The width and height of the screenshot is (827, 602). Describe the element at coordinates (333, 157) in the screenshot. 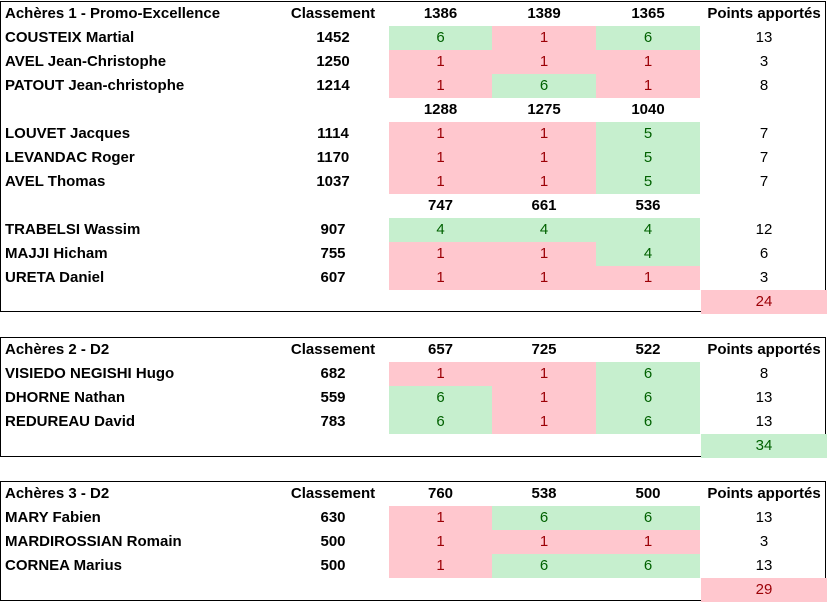

I see `player-rank: 1170` at that location.